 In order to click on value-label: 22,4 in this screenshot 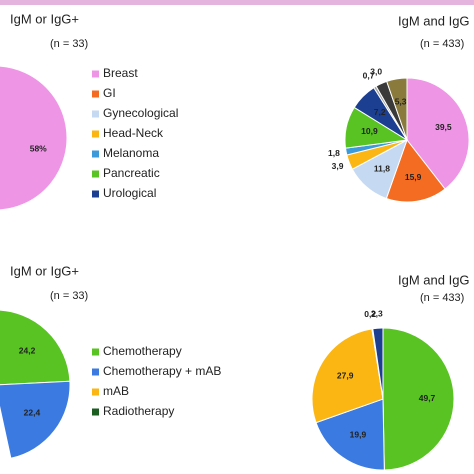, I will do `click(32, 413)`.